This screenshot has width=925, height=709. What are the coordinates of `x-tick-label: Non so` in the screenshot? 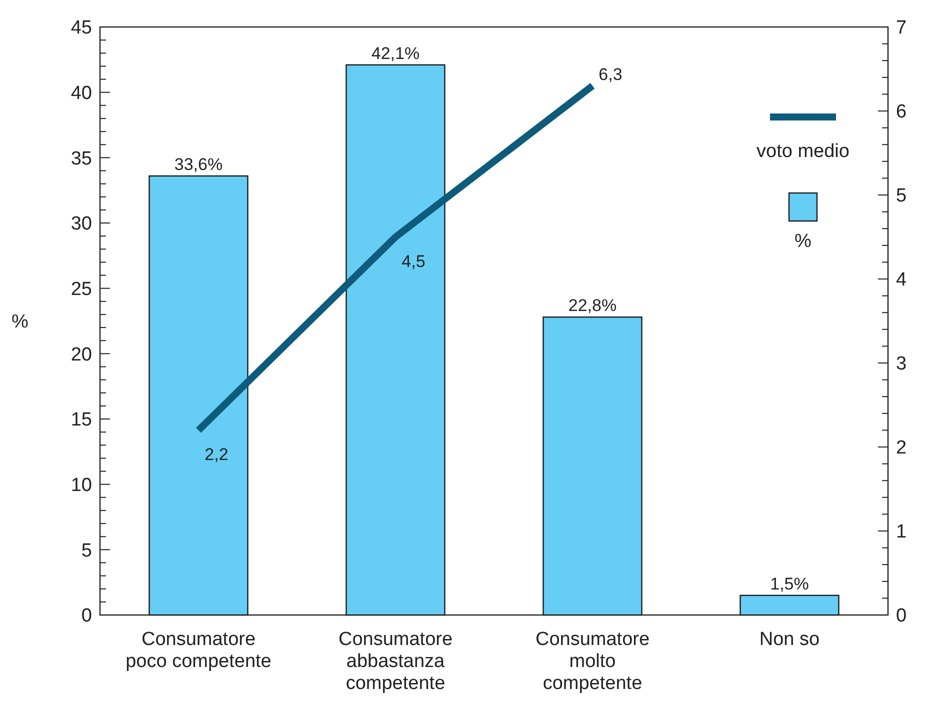 It's located at (789, 639).